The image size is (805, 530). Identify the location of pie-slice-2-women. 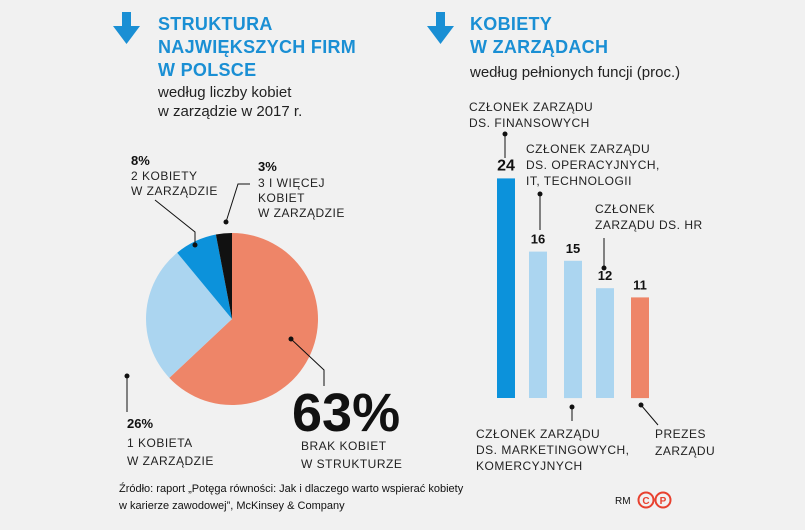
(204, 276).